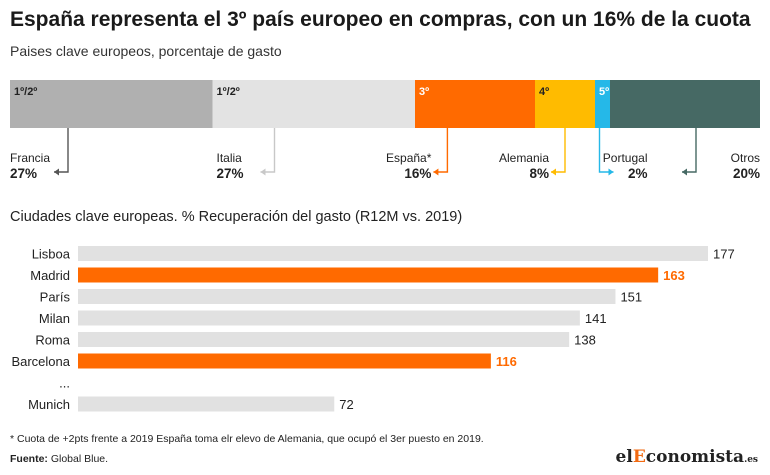 The width and height of the screenshot is (770, 475). I want to click on recovery-value-milan: 141, so click(596, 318).